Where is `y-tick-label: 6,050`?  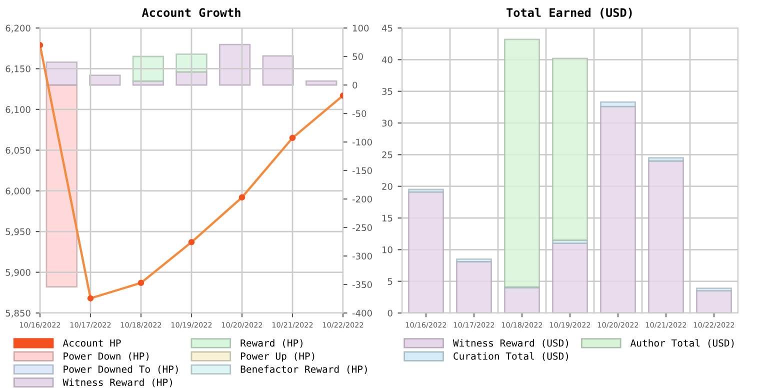 y-tick-label: 6,050 is located at coordinates (18, 150).